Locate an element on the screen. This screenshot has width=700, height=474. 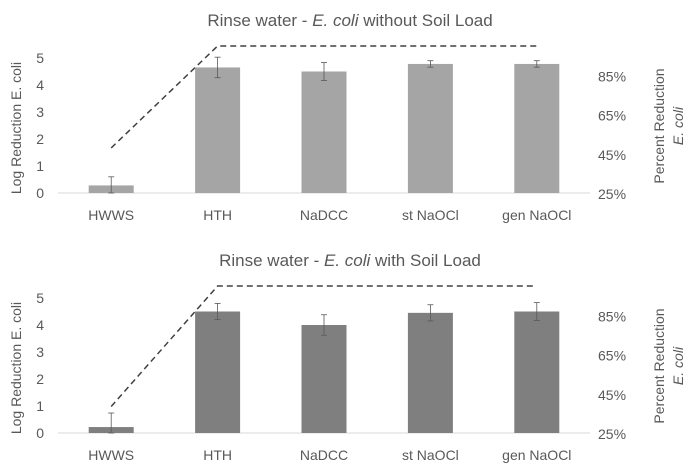
title-suffix: with Soil Load is located at coordinates (425, 260).